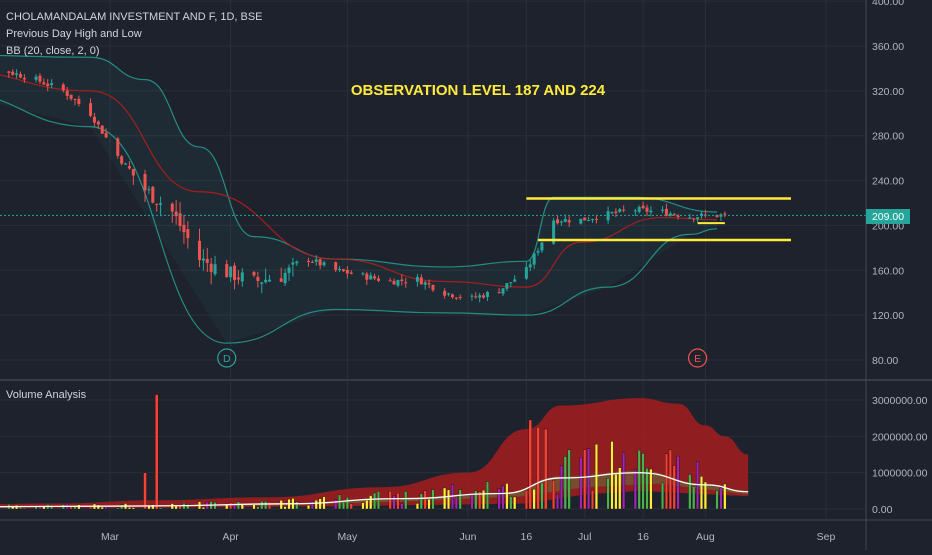 The width and height of the screenshot is (932, 555). What do you see at coordinates (888, 271) in the screenshot?
I see `price-tick-label: 160.00` at bounding box center [888, 271].